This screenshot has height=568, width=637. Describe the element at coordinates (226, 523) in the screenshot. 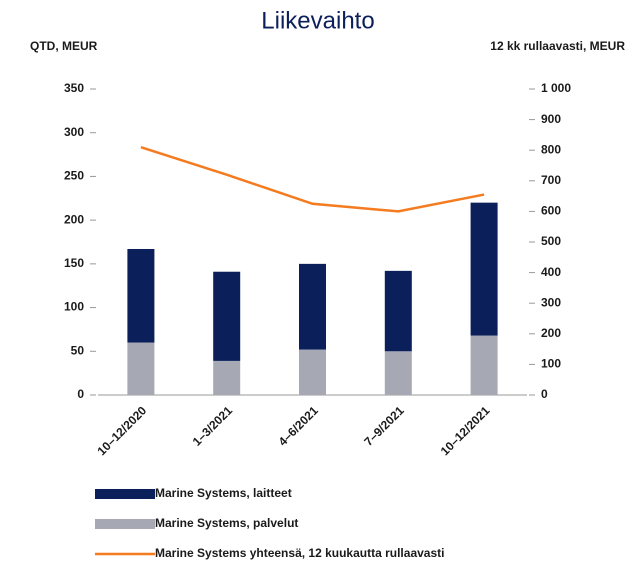

I see `legend-label: Marine Systems, palvelut` at that location.